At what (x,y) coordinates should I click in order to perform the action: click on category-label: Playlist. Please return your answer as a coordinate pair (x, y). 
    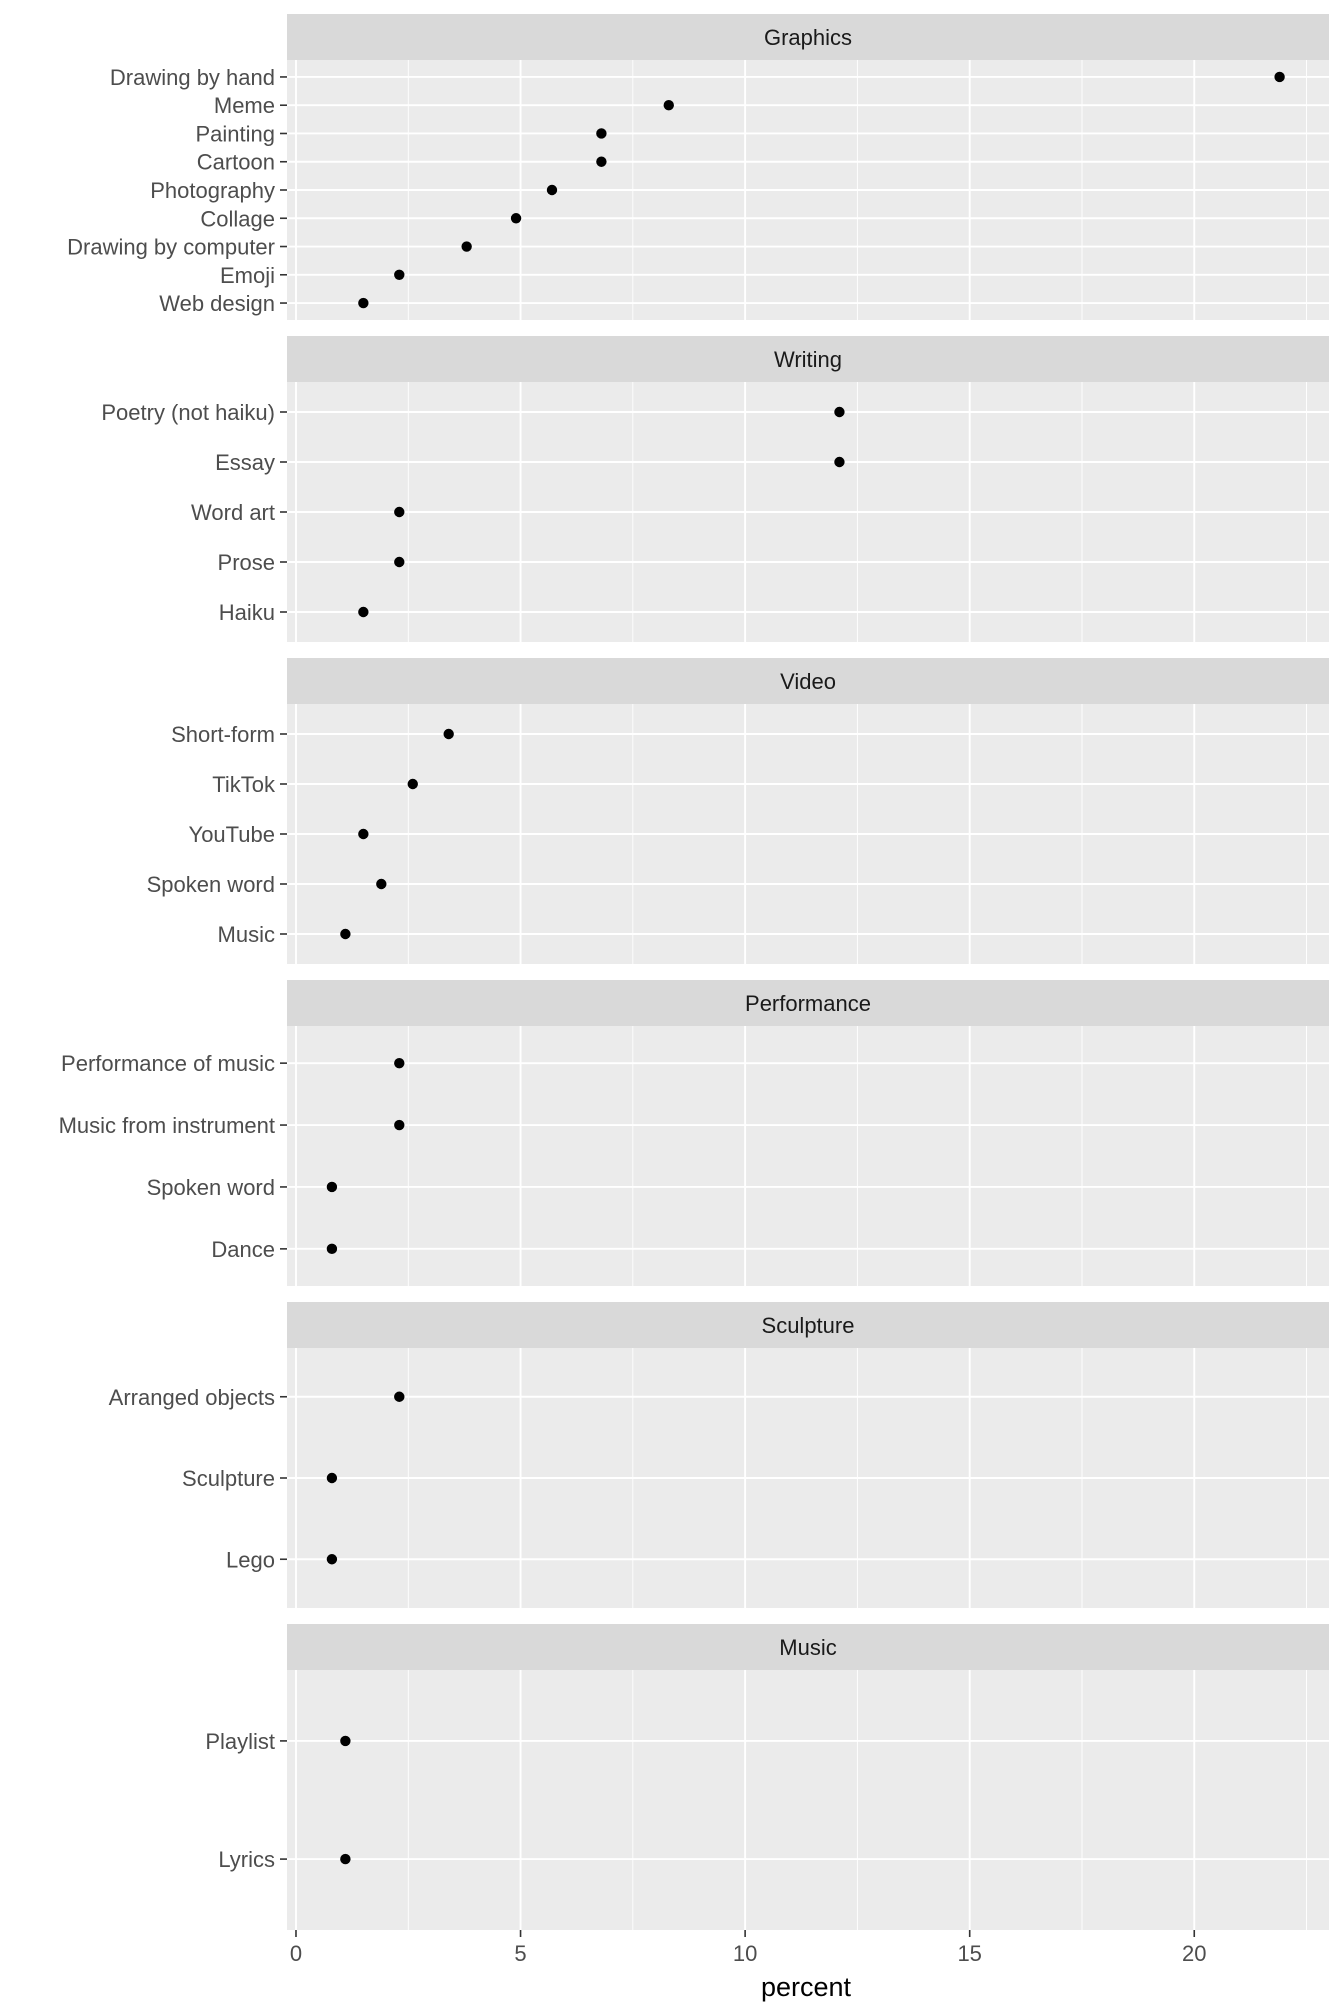
    Looking at the image, I should click on (240, 1741).